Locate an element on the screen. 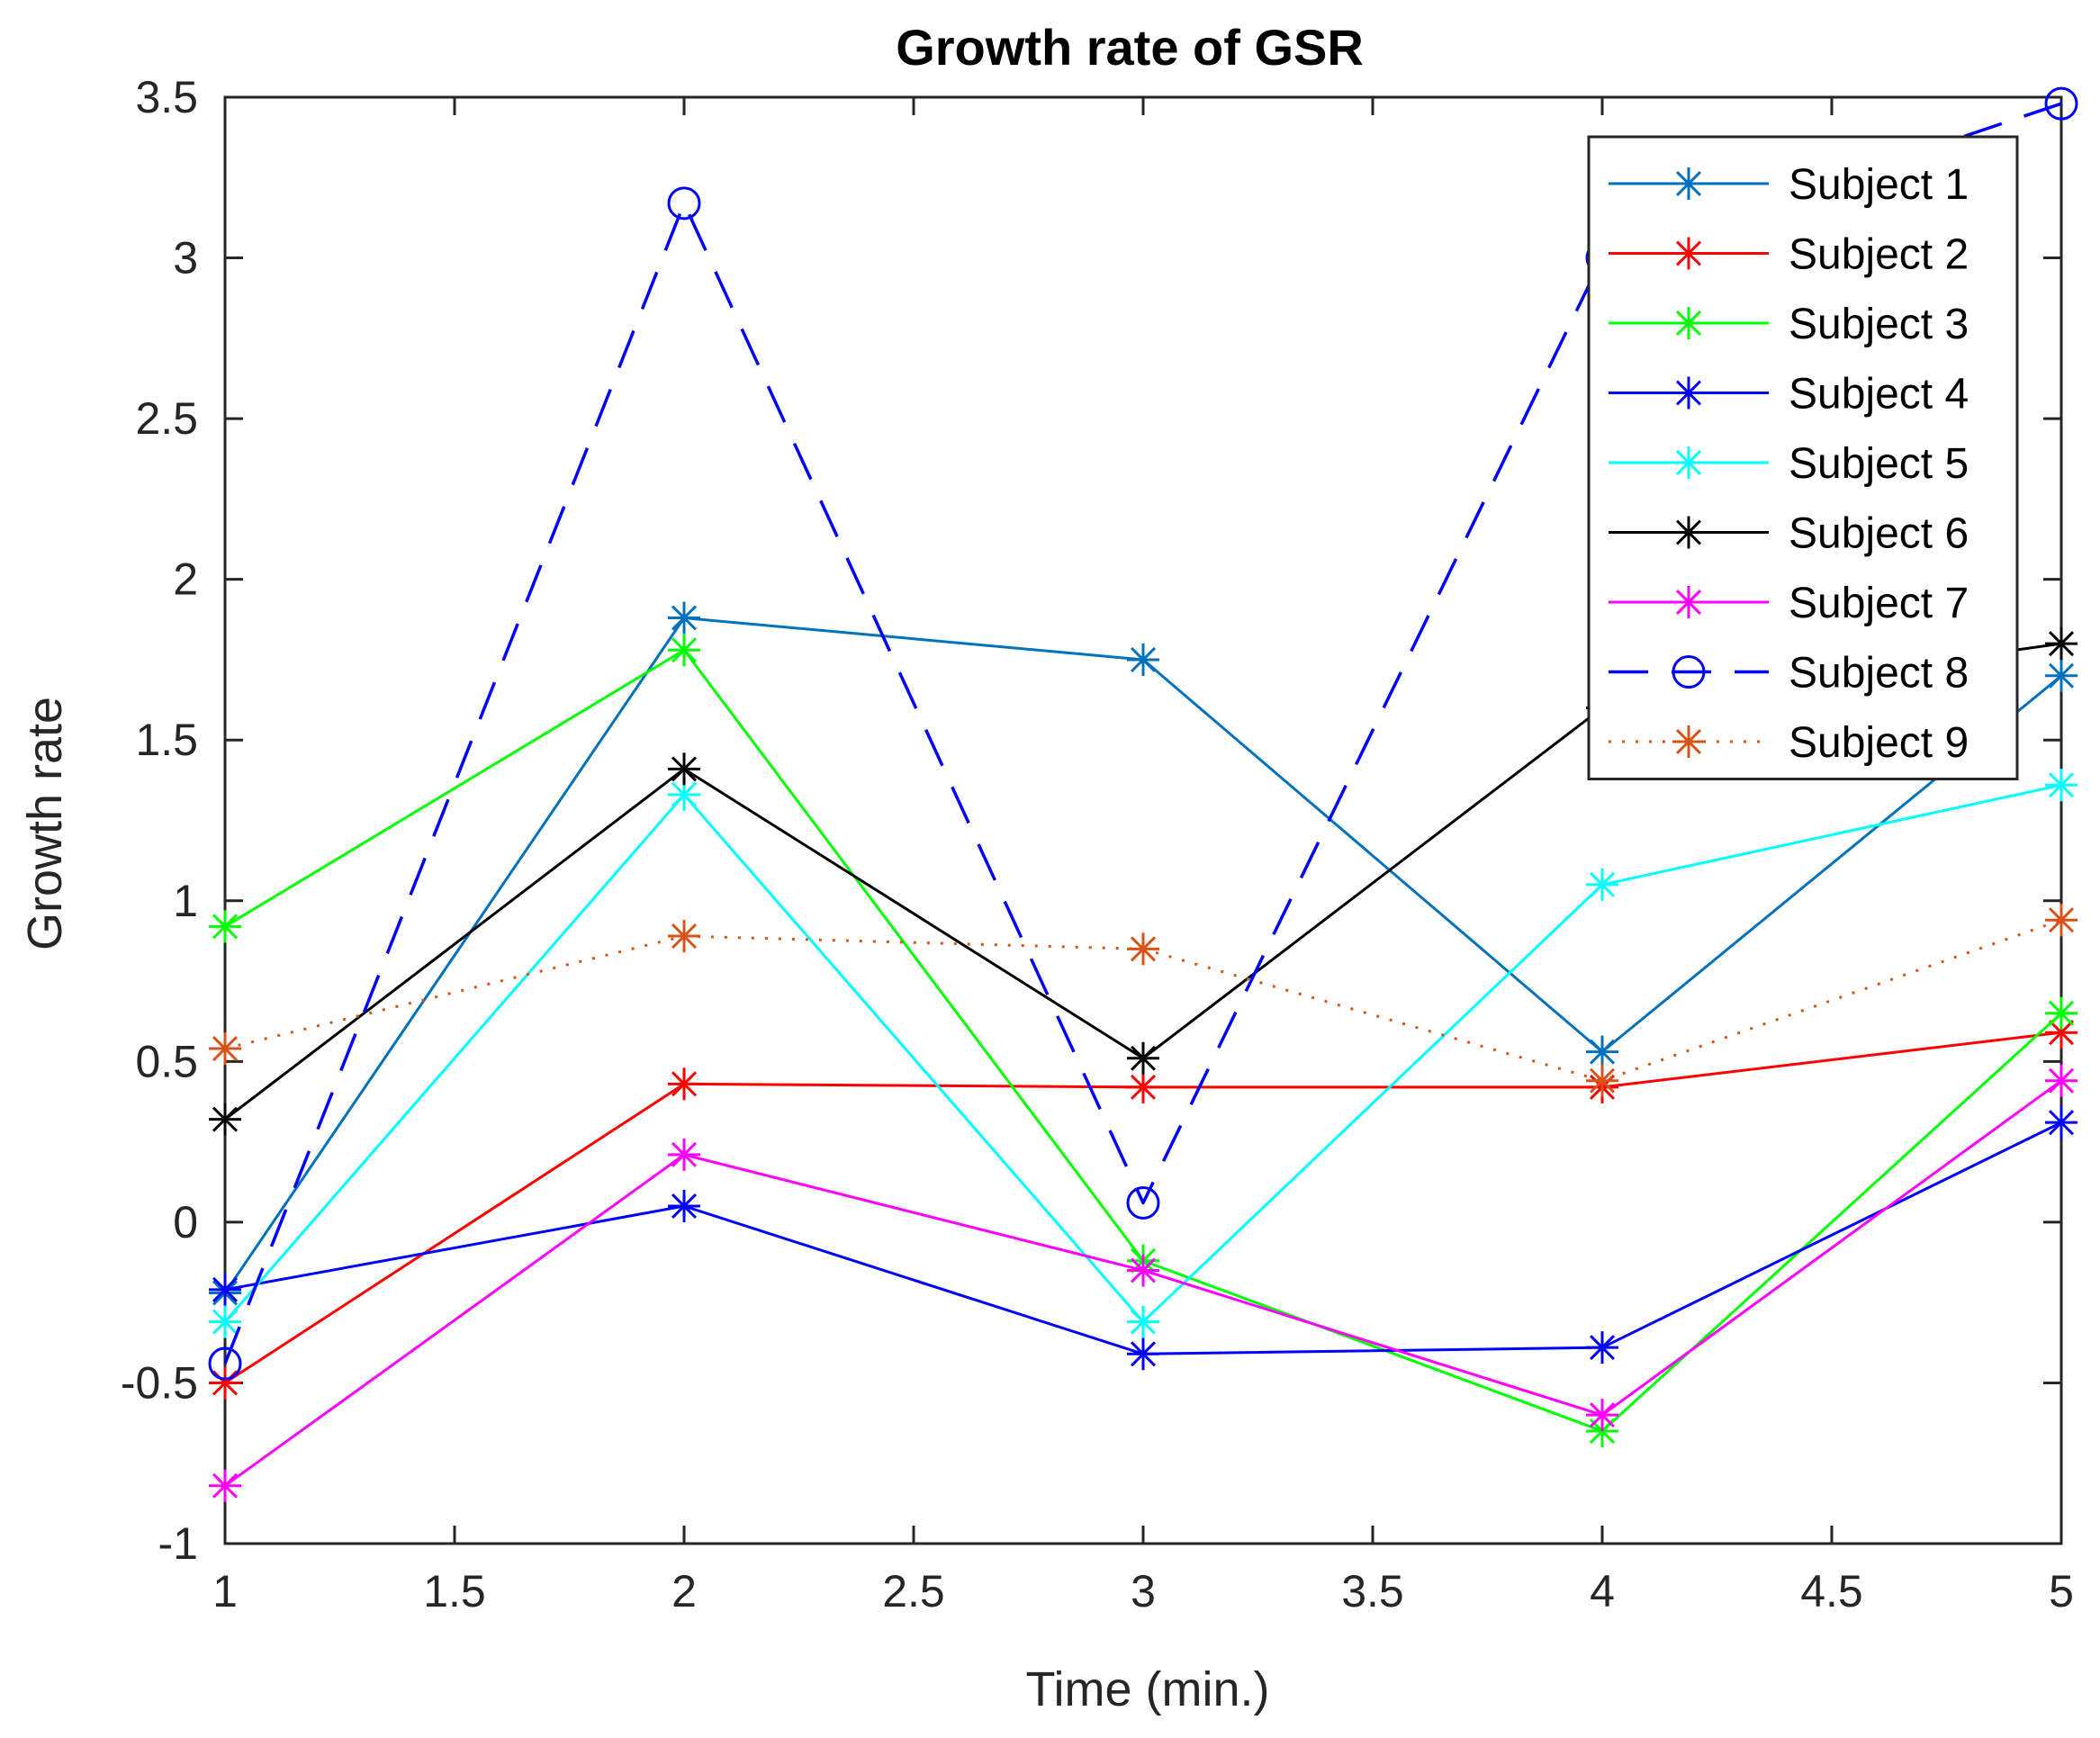 Image resolution: width=2100 pixels, height=1738 pixels. y-tick-label: 1 is located at coordinates (185, 901).